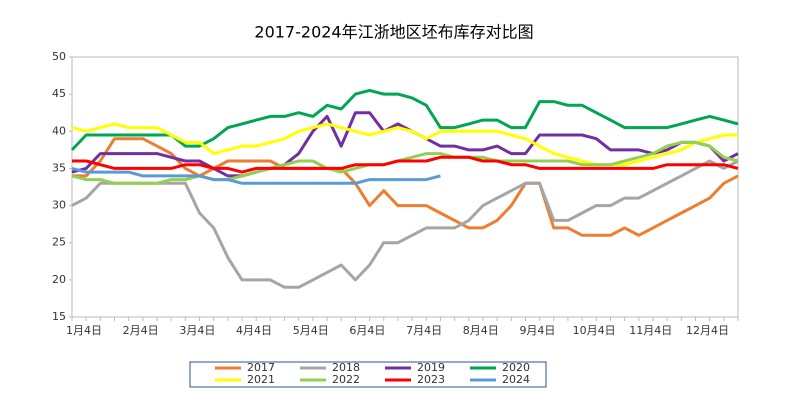  I want to click on x-tick-label: 2月4日, so click(141, 330).